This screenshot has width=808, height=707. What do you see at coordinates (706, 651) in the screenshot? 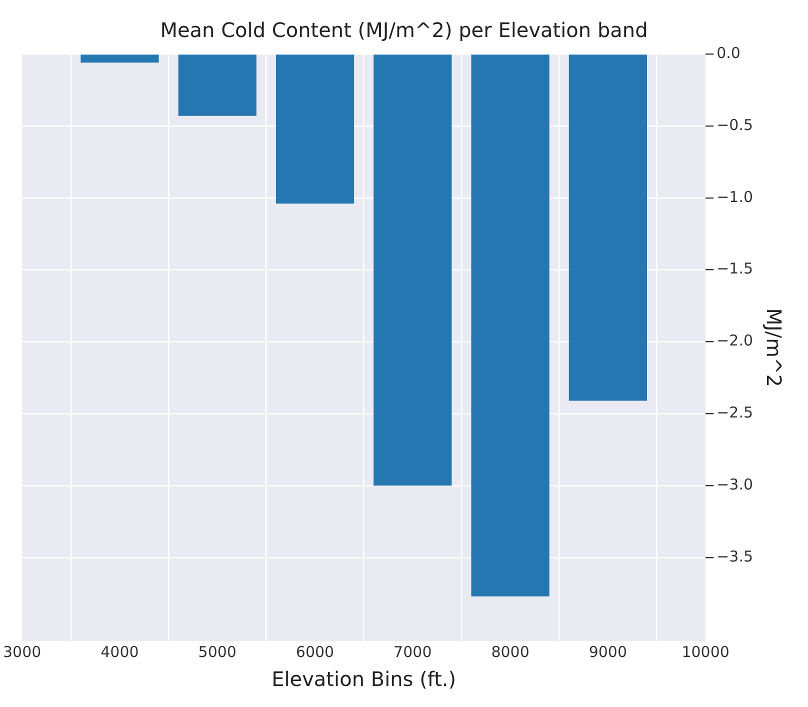
I see `x-tick-label: 10000` at bounding box center [706, 651].